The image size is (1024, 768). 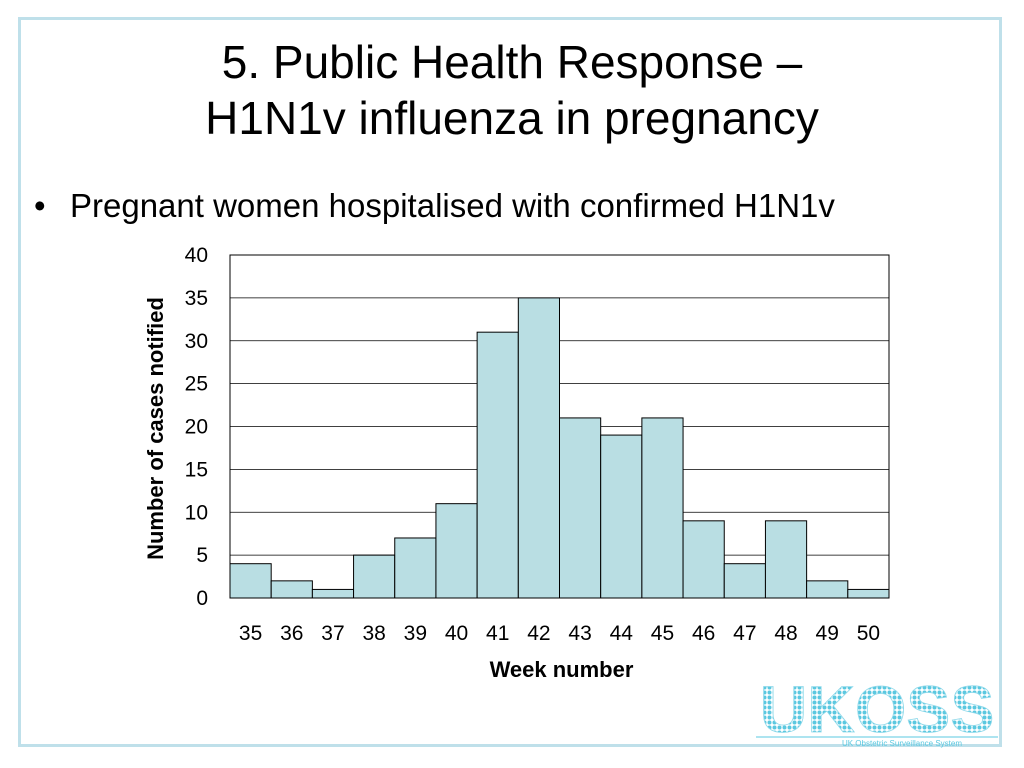 What do you see at coordinates (902, 743) in the screenshot?
I see `logo-subtitle: UK Obstetric Surveillance System` at bounding box center [902, 743].